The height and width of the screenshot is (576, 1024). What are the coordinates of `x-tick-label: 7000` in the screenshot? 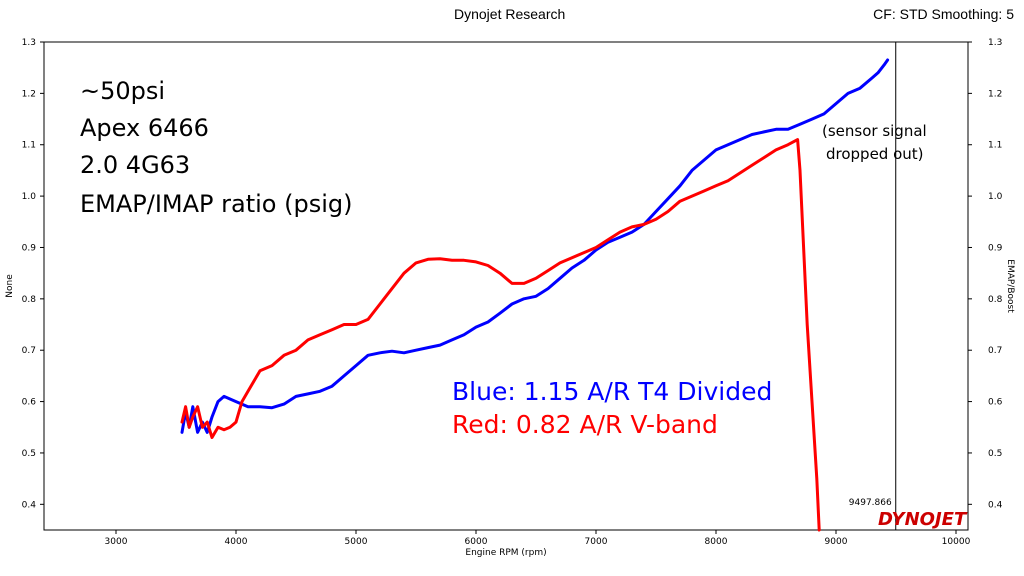 It's located at (596, 542).